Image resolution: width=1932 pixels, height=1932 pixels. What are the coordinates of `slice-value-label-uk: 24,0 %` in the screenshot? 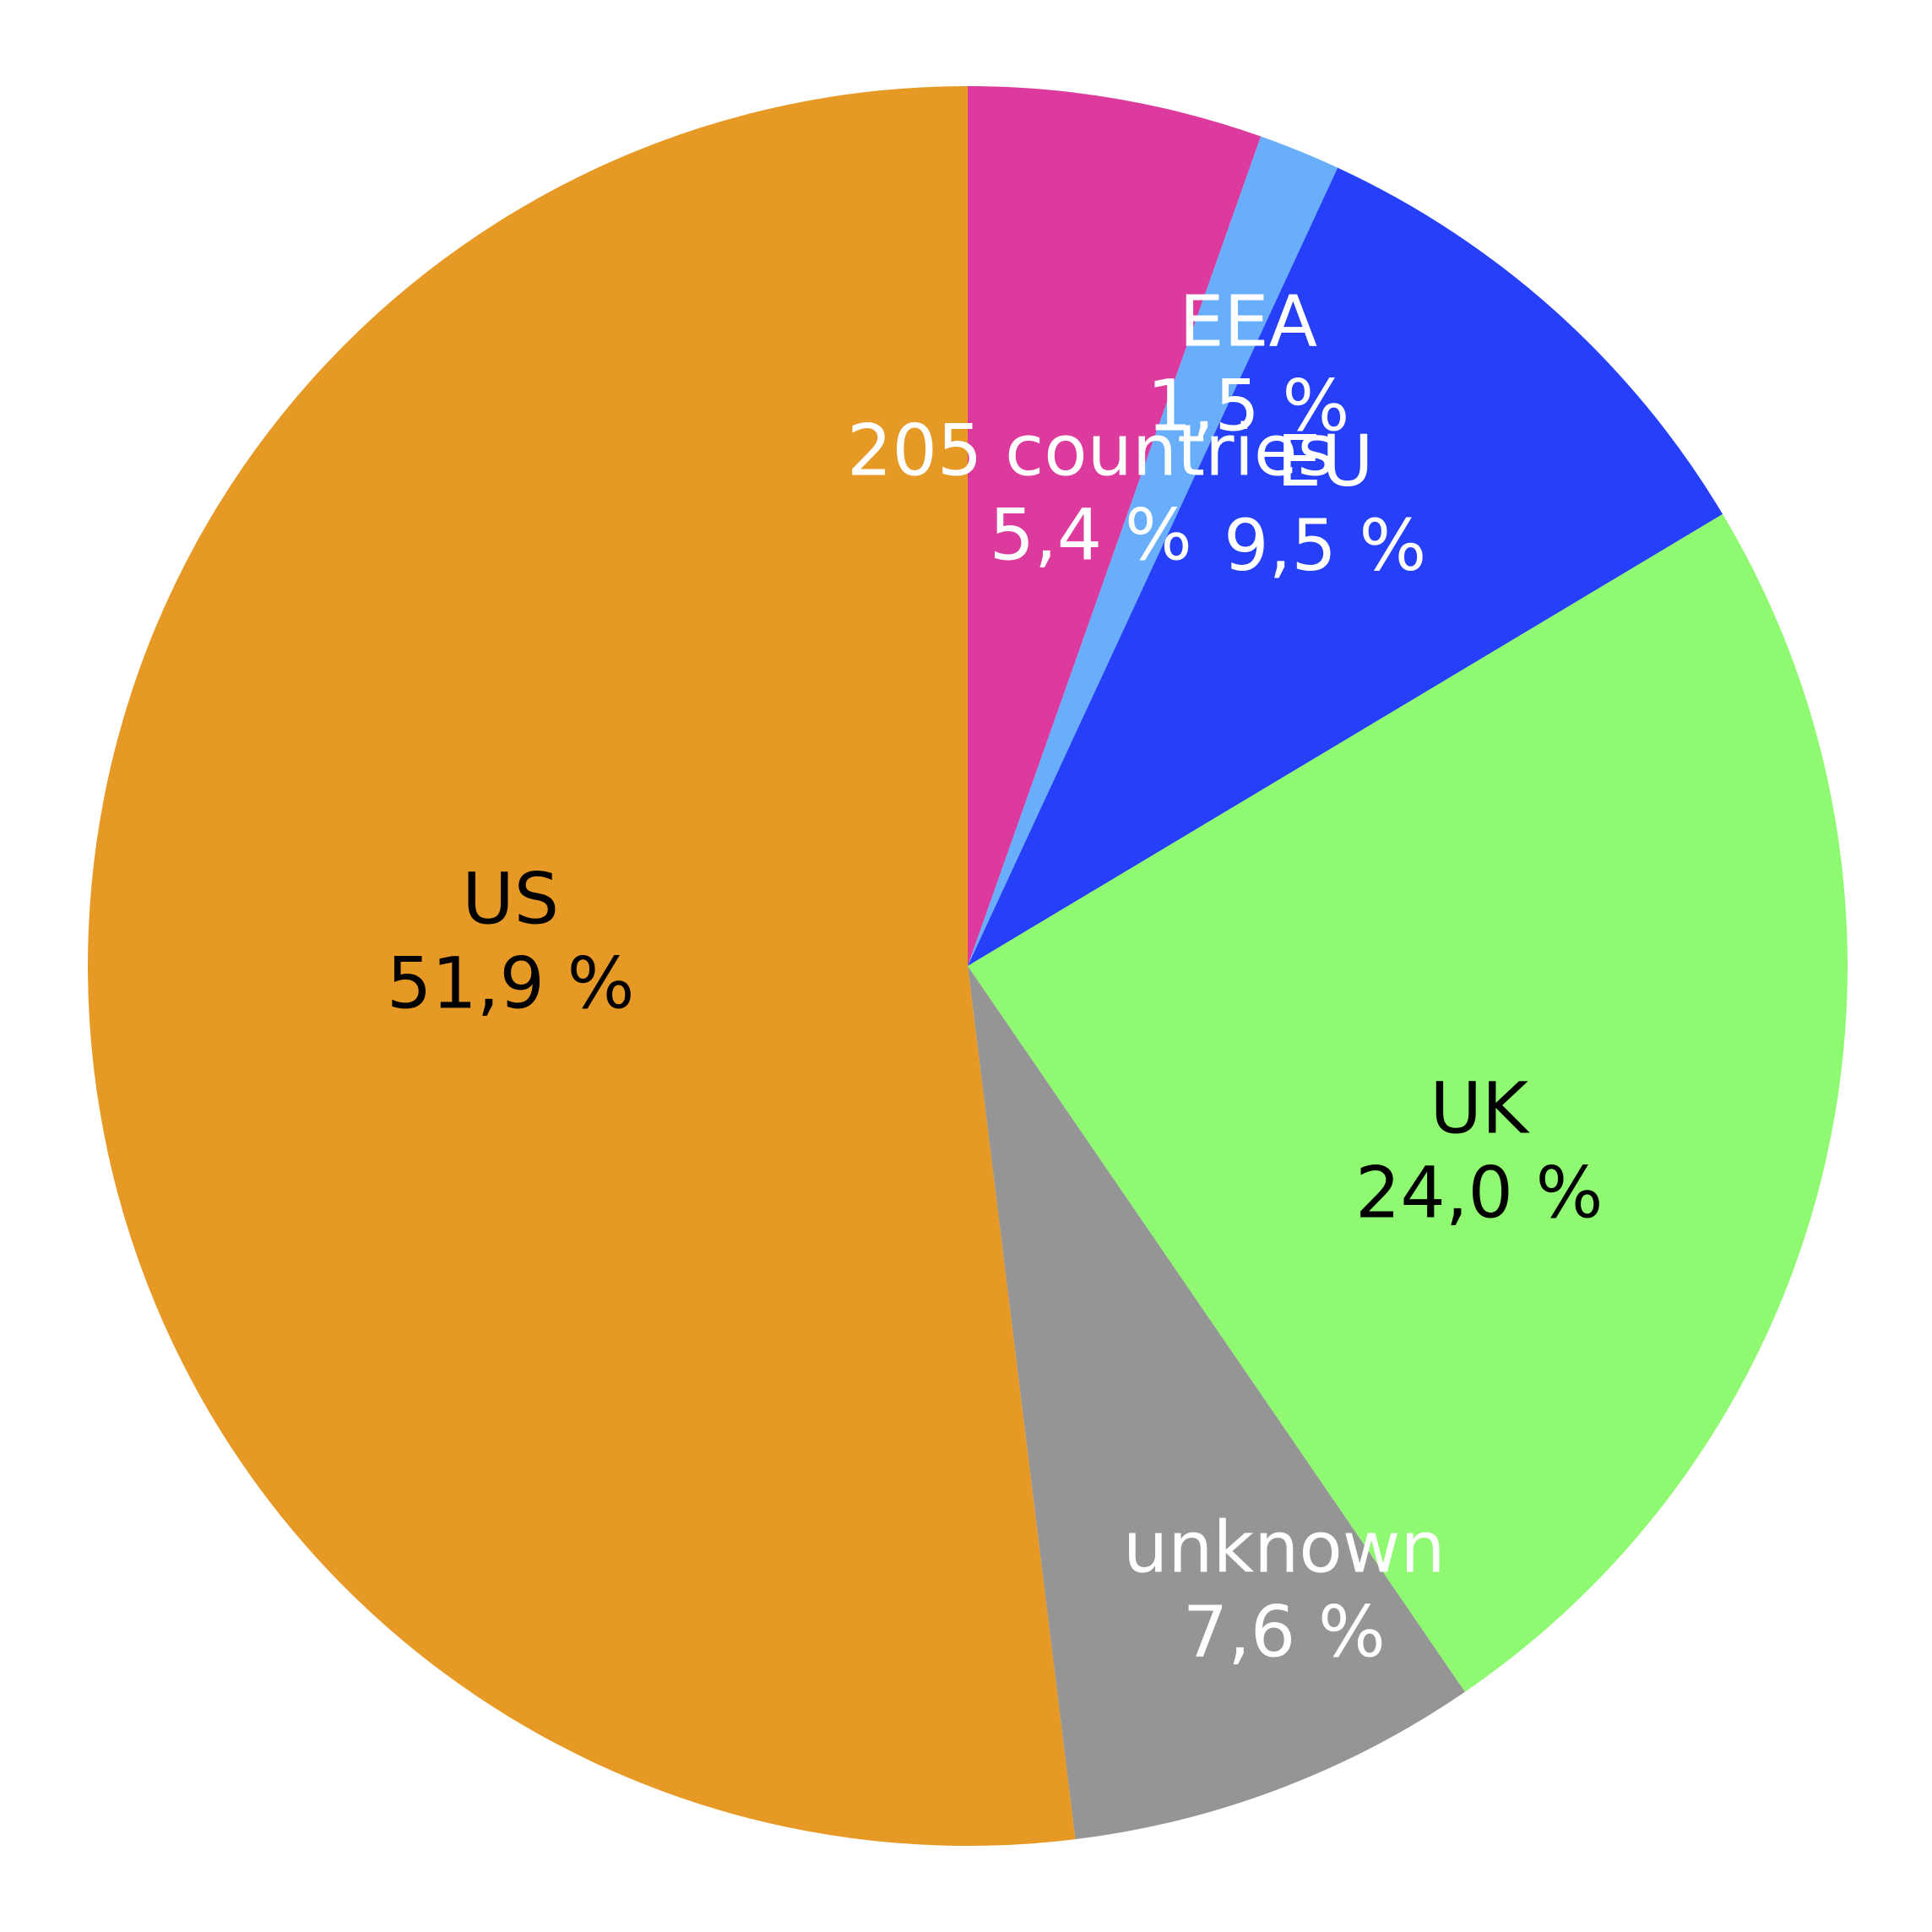 It's located at (1479, 1193).